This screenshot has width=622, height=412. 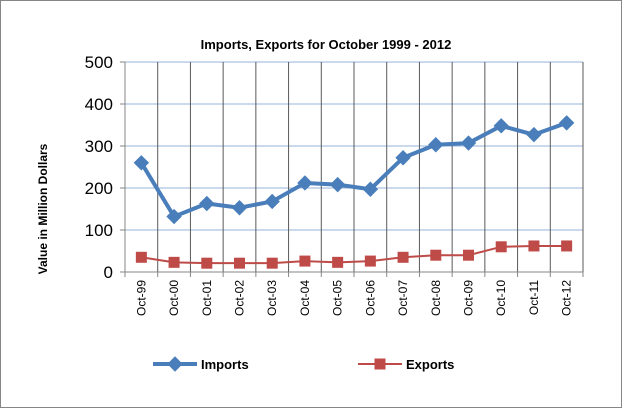 What do you see at coordinates (174, 298) in the screenshot?
I see `x-tick-label: Oct-00` at bounding box center [174, 298].